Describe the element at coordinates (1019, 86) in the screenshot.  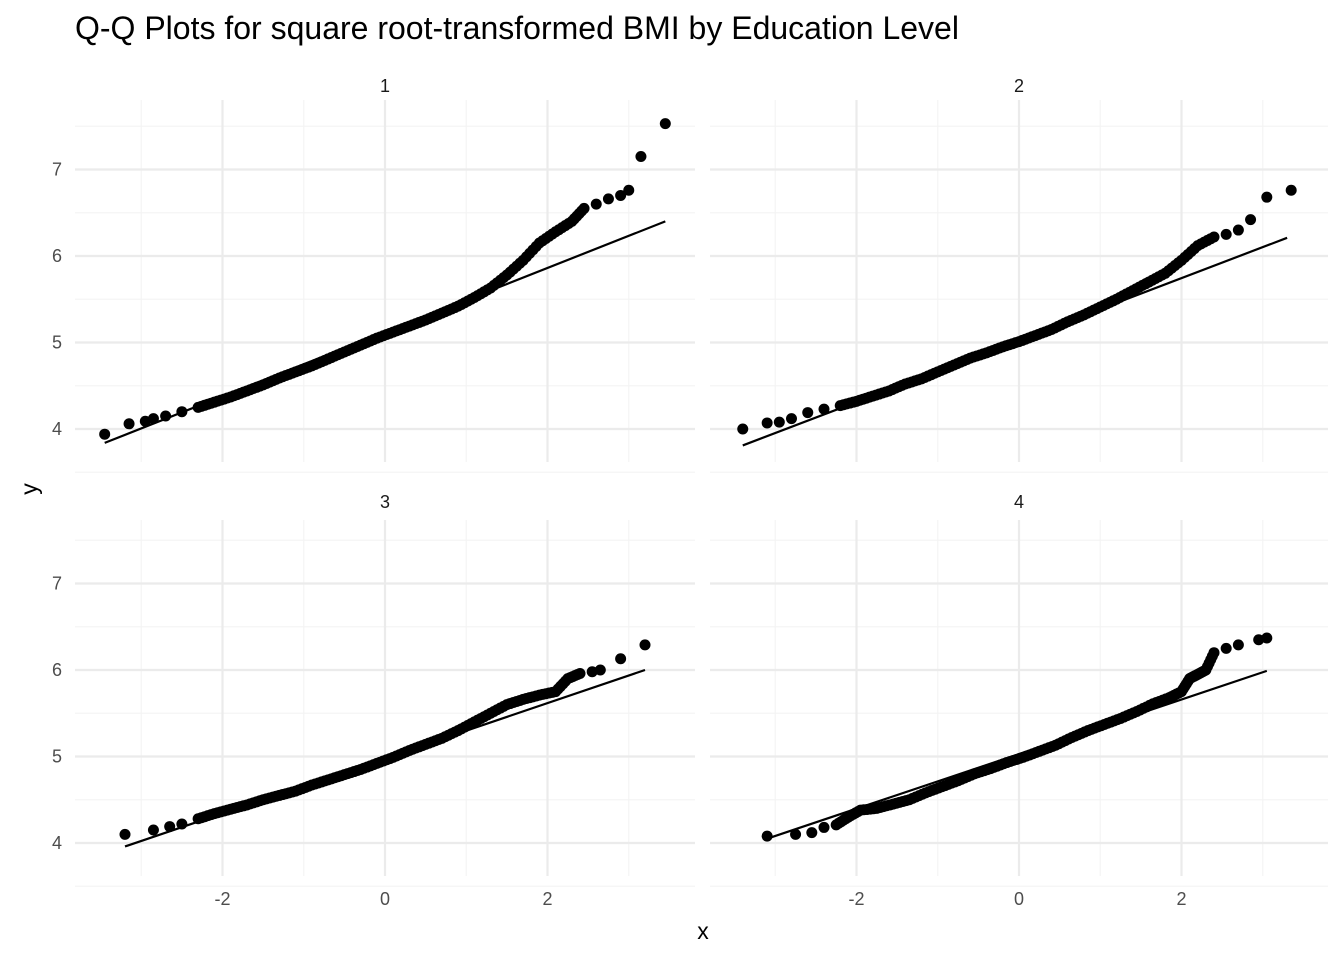
I see `facet-strip-label: 2` at that location.